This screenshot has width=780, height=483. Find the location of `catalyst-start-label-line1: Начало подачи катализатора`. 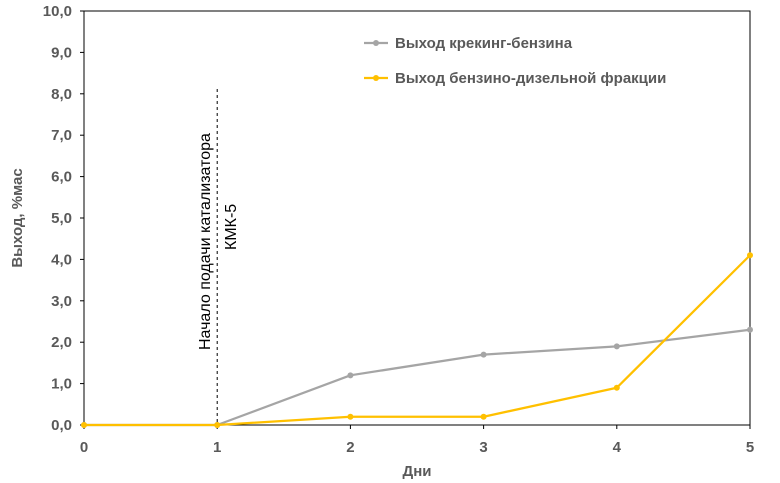

catalyst-start-label-line1: Начало подачи катализатора is located at coordinates (205, 241).